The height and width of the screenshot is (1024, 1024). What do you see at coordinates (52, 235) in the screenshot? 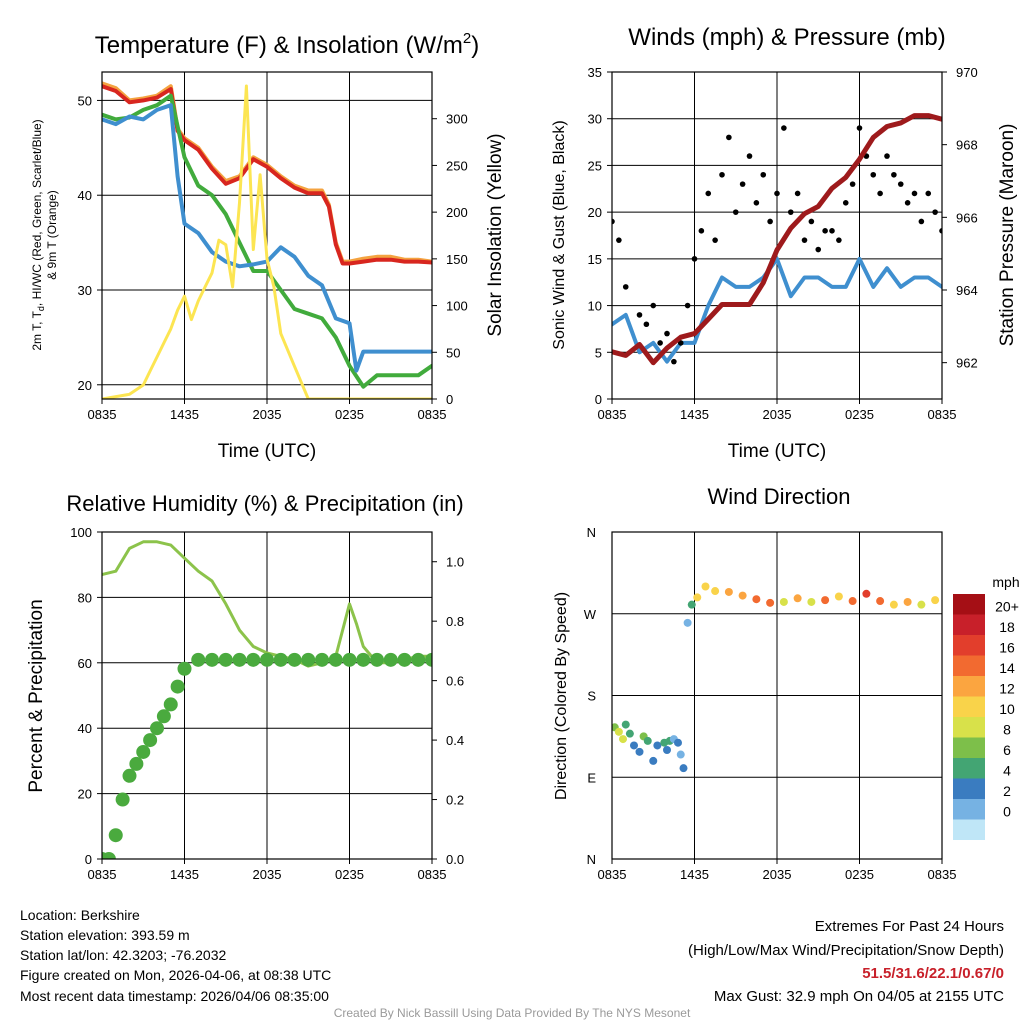
I see `temperature-y-axis-title-line2: & 9m T (Orange)` at bounding box center [52, 235].